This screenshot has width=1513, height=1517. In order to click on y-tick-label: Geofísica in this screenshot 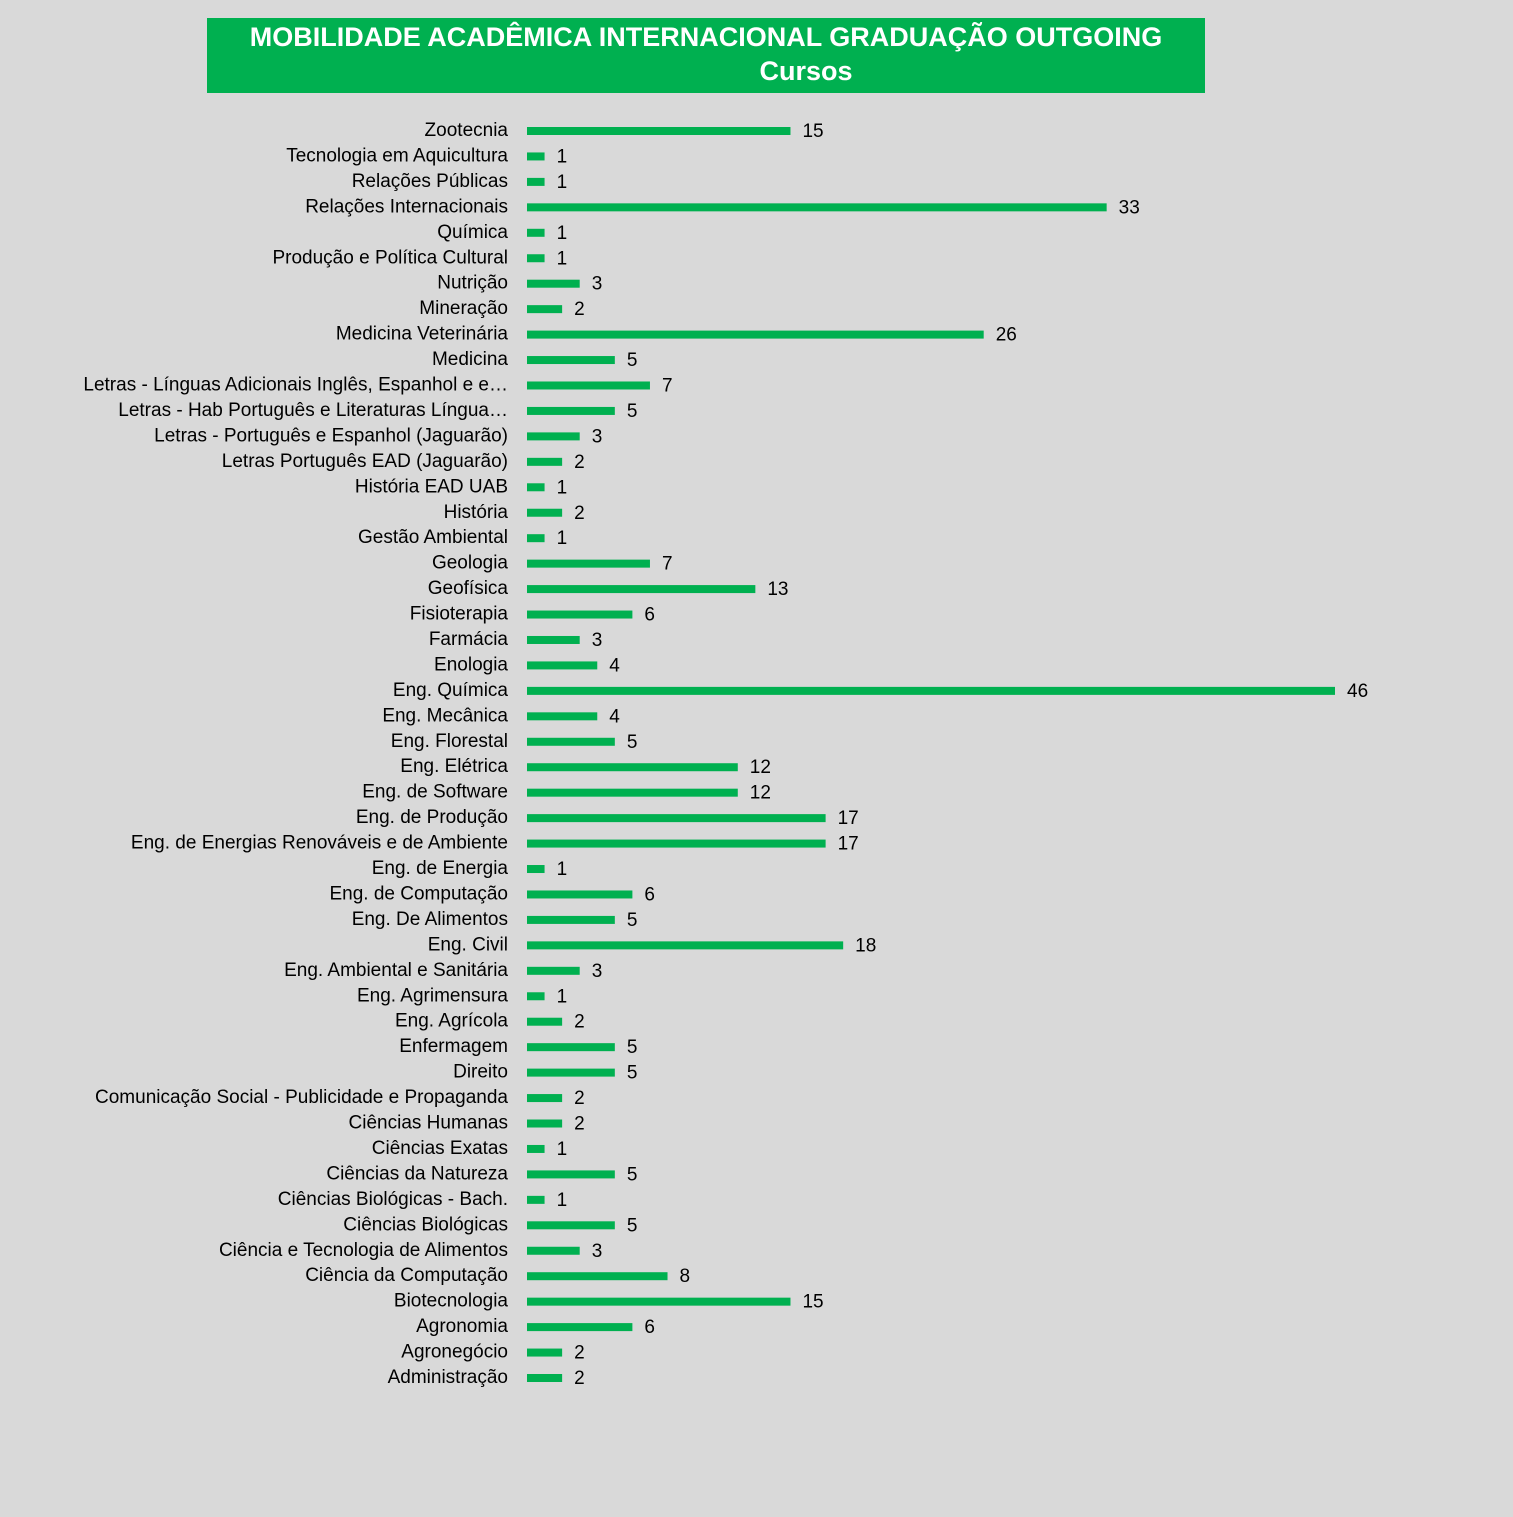, I will do `click(468, 588)`.